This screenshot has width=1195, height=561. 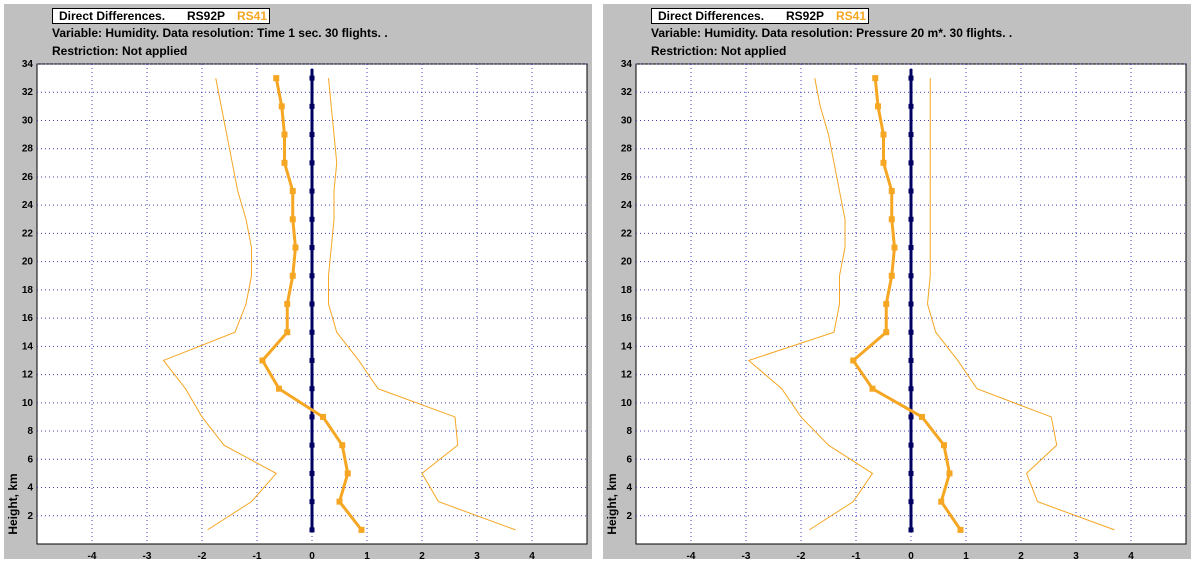 I want to click on x-tick-label: 4, so click(x=1131, y=555).